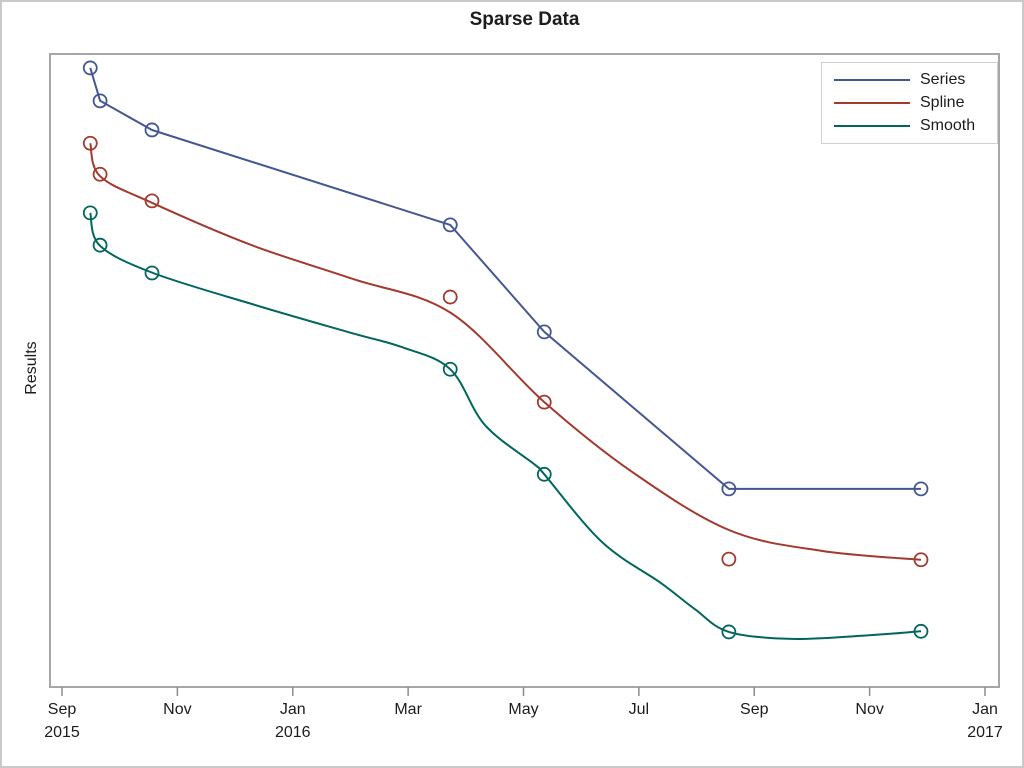  What do you see at coordinates (292, 732) in the screenshot?
I see `x-tick-year: 2016` at bounding box center [292, 732].